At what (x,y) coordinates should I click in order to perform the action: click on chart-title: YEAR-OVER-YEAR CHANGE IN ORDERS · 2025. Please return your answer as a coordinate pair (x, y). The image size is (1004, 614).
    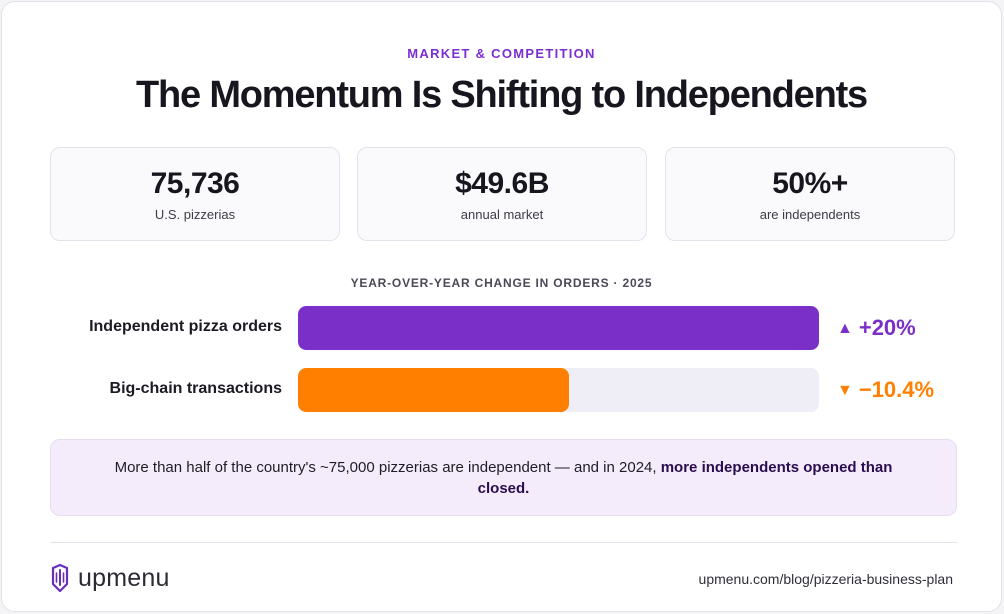
    Looking at the image, I should click on (501, 283).